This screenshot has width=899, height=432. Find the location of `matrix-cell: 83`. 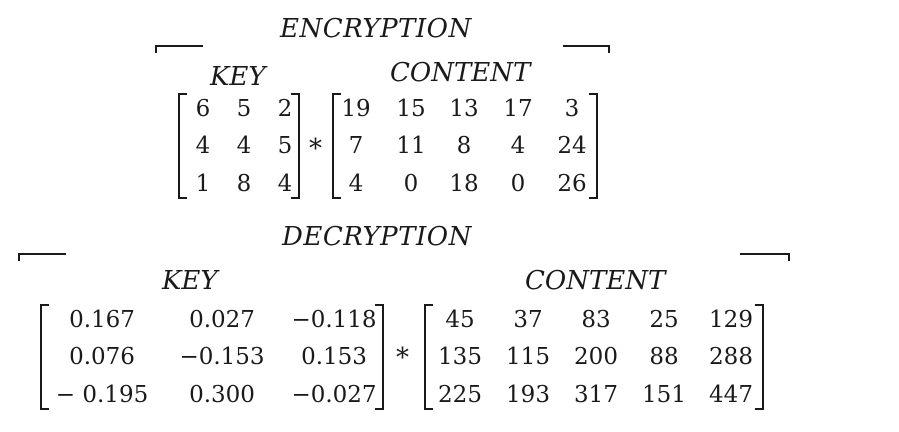

matrix-cell: 83 is located at coordinates (596, 320).